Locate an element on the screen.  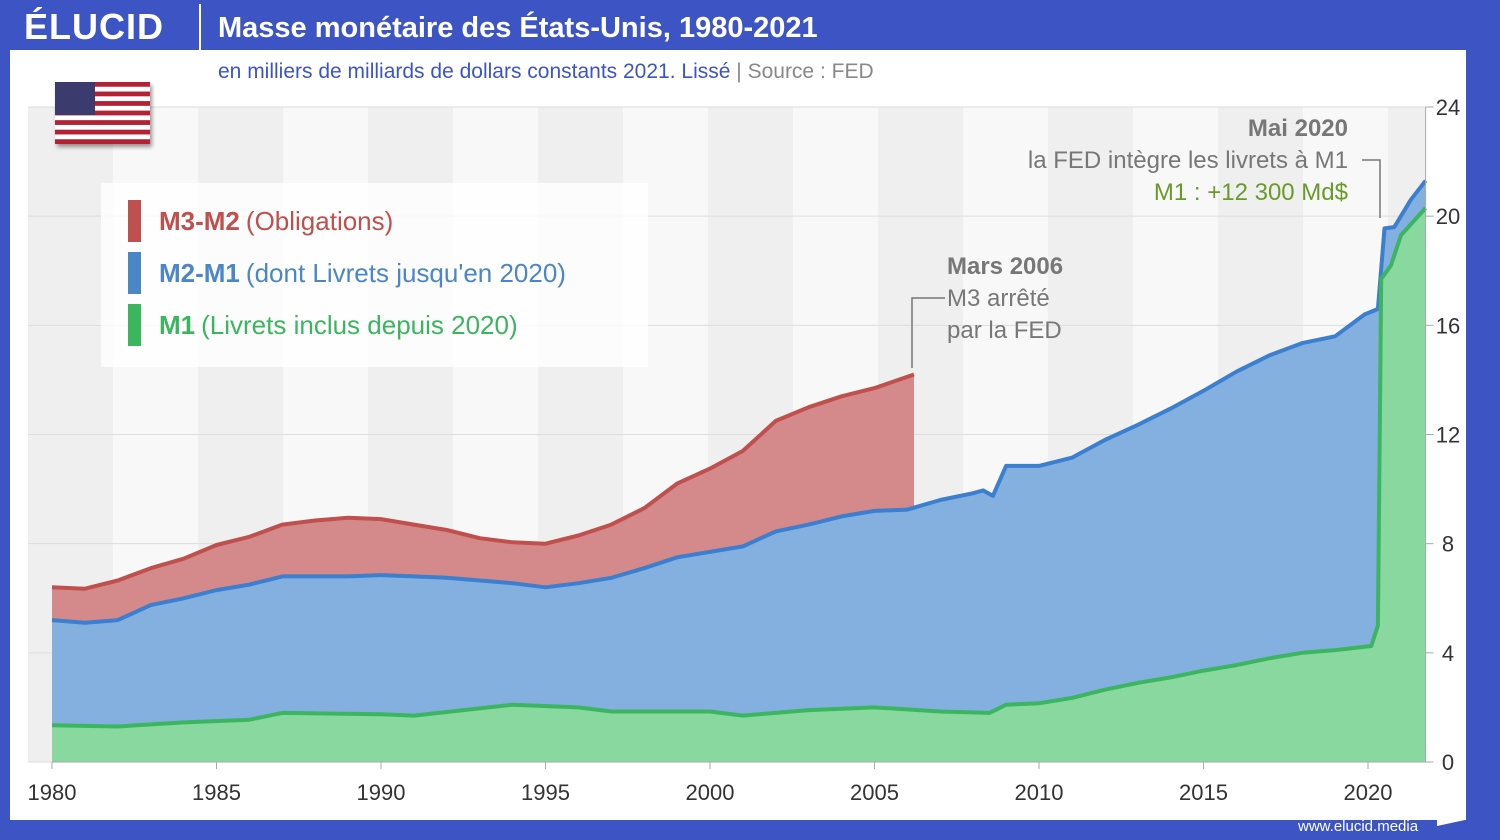
x-tick-label: 2020 is located at coordinates (1368, 792).